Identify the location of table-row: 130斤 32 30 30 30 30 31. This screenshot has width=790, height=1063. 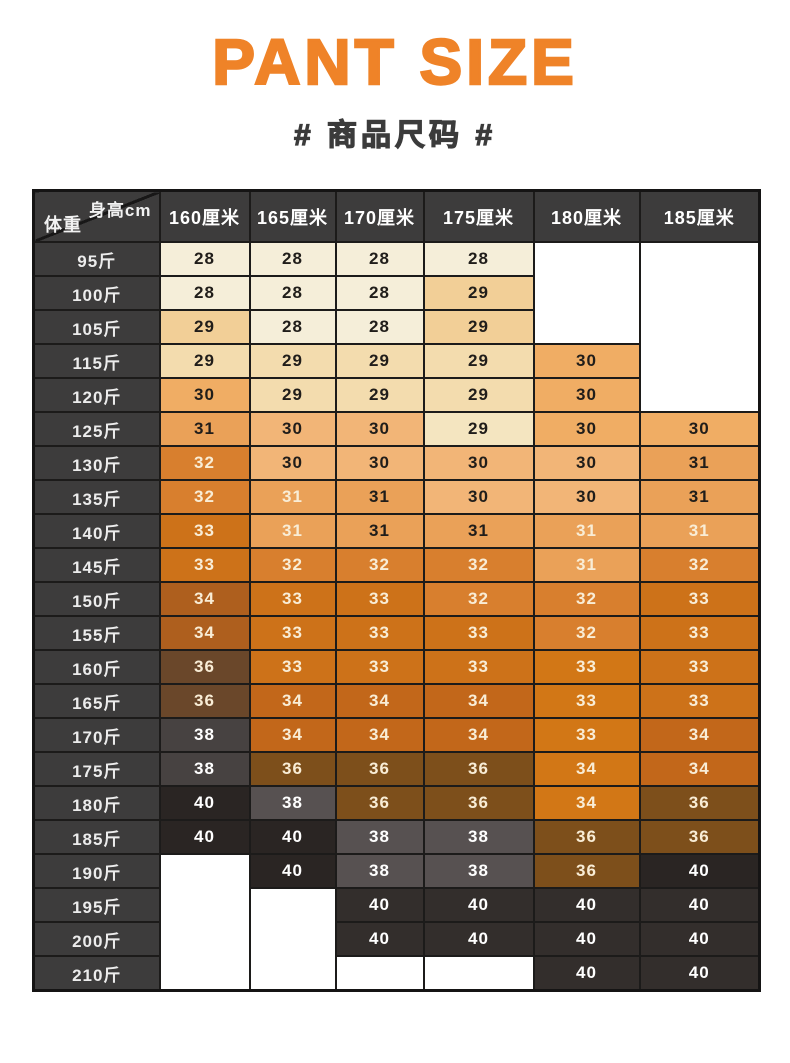
(396, 463).